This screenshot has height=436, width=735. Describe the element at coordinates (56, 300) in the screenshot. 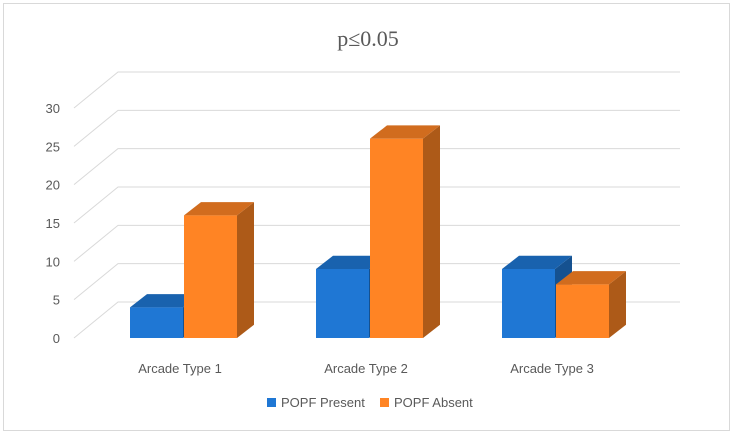

I see `y-tick-label: 5` at that location.